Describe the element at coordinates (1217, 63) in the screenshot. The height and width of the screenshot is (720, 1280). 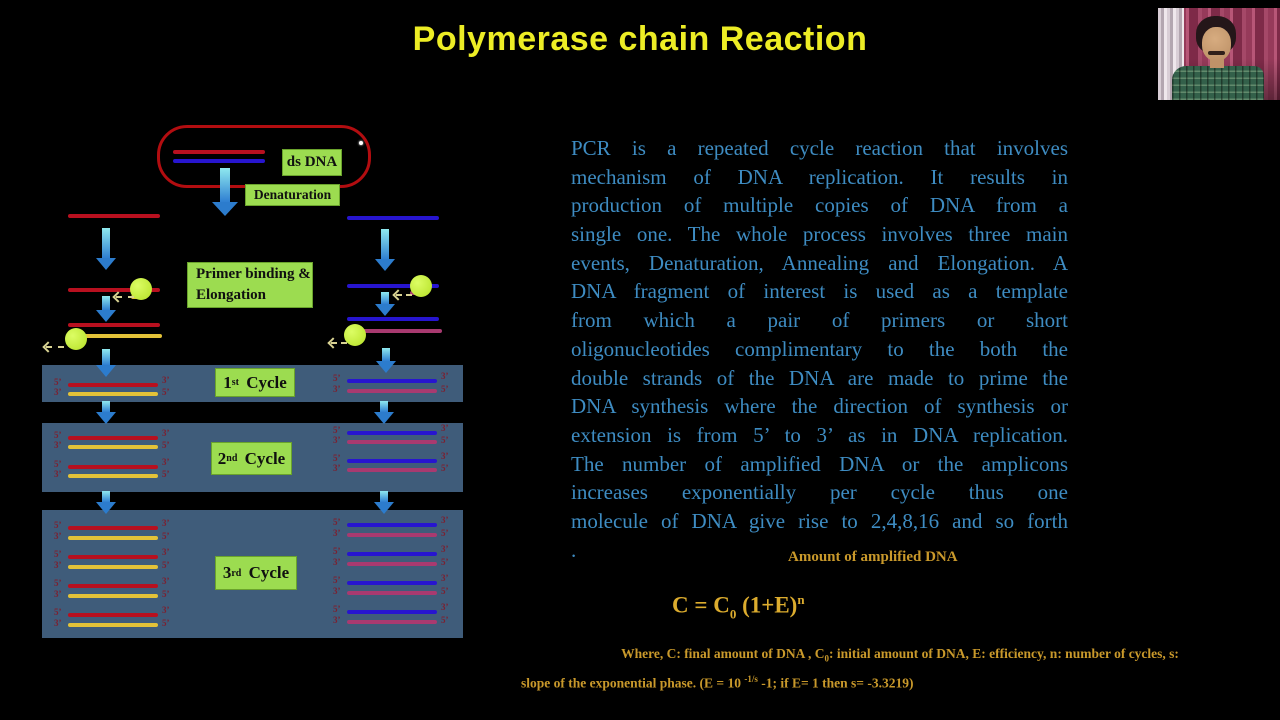
I see `presenter-neck` at that location.